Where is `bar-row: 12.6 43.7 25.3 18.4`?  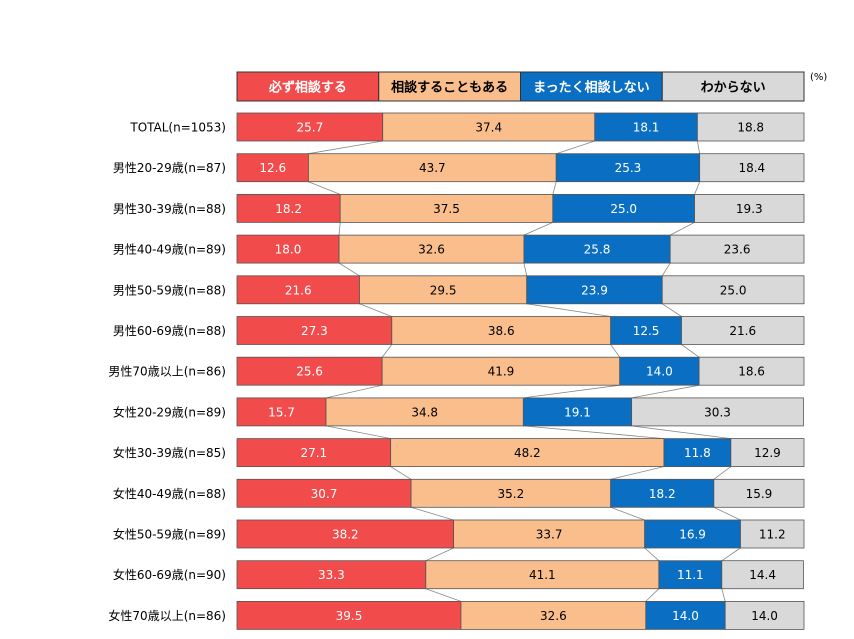 bar-row: 12.6 43.7 25.3 18.4 is located at coordinates (520, 168).